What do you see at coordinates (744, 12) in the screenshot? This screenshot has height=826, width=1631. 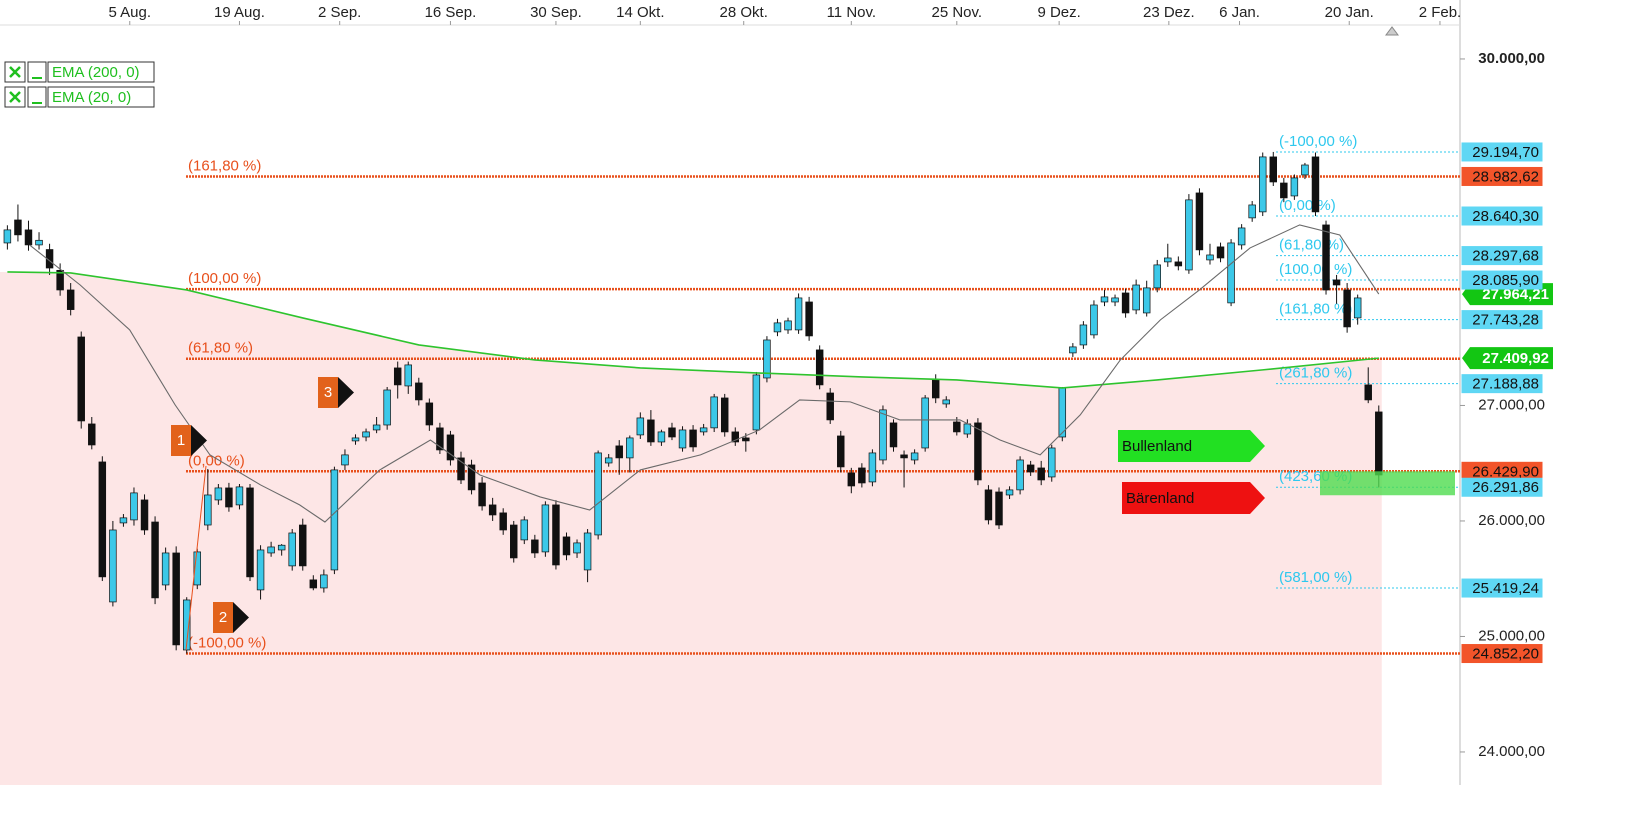 I see `x-tick-label: 28 Okt.` at bounding box center [744, 12].